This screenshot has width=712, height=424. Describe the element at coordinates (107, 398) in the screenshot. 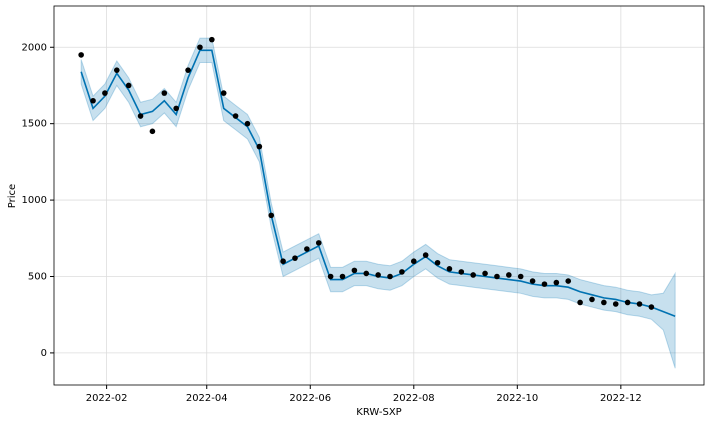

I see `x-tick-label: 2022-02` at that location.